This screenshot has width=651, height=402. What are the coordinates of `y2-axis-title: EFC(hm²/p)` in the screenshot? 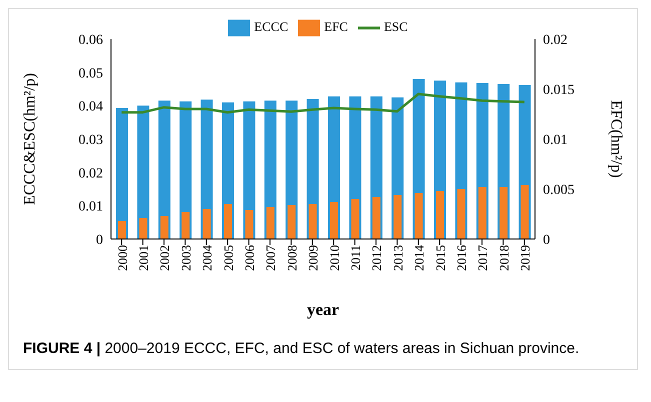 It's located at (615, 139).